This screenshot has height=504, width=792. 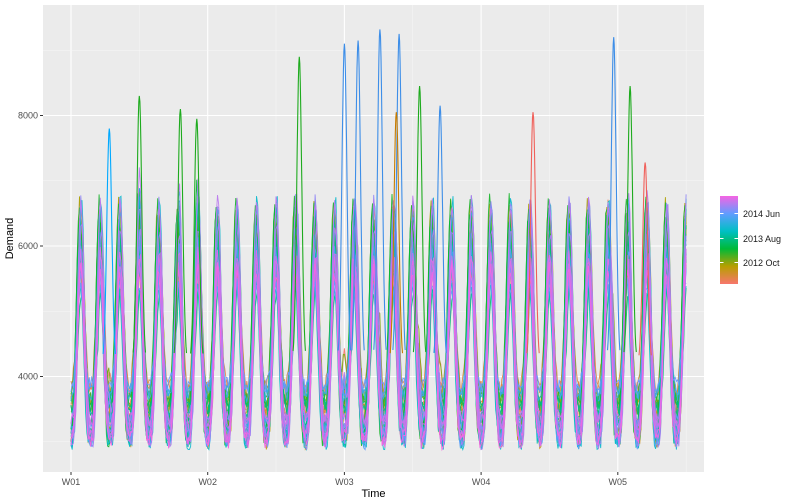 What do you see at coordinates (207, 482) in the screenshot?
I see `x-tick-label: W02` at bounding box center [207, 482].